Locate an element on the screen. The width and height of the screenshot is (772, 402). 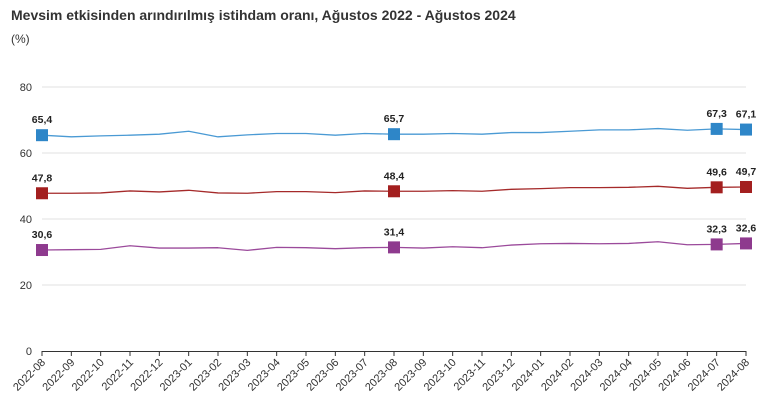
series-3-data-label: 31,4 is located at coordinates (394, 232).